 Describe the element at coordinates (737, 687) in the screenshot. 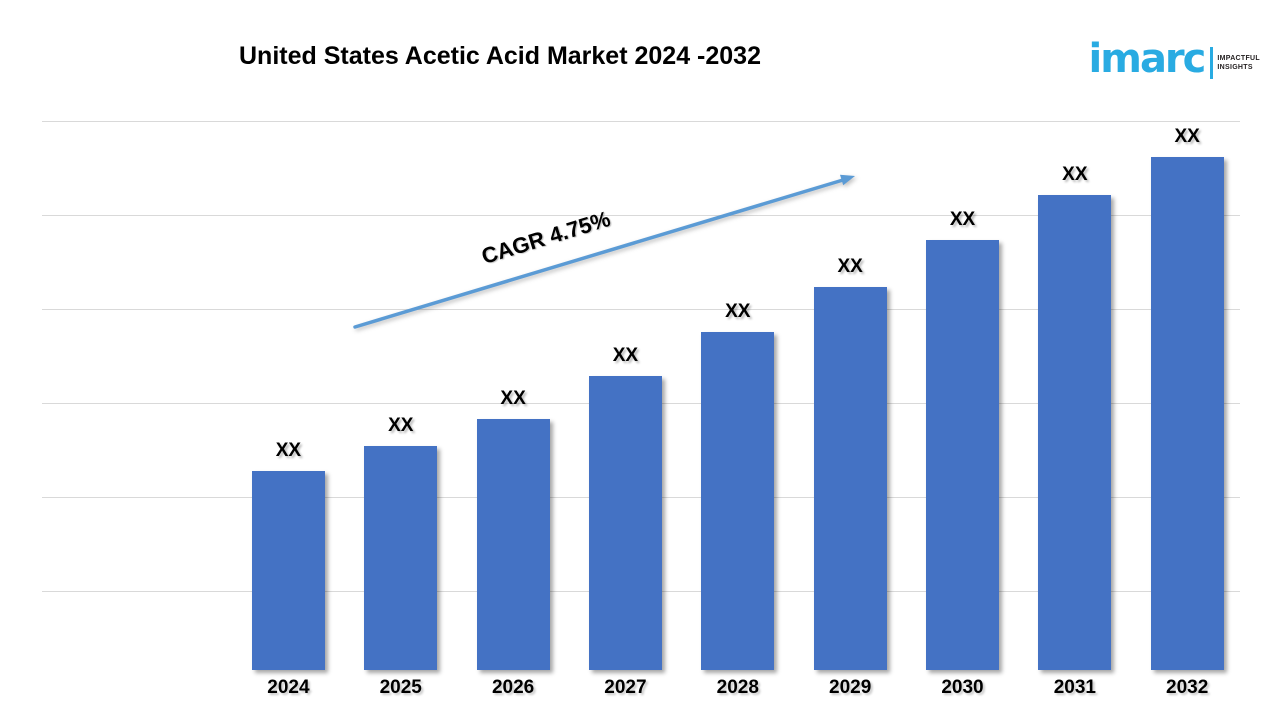

I see `x-axis-label-2028: 2028` at that location.